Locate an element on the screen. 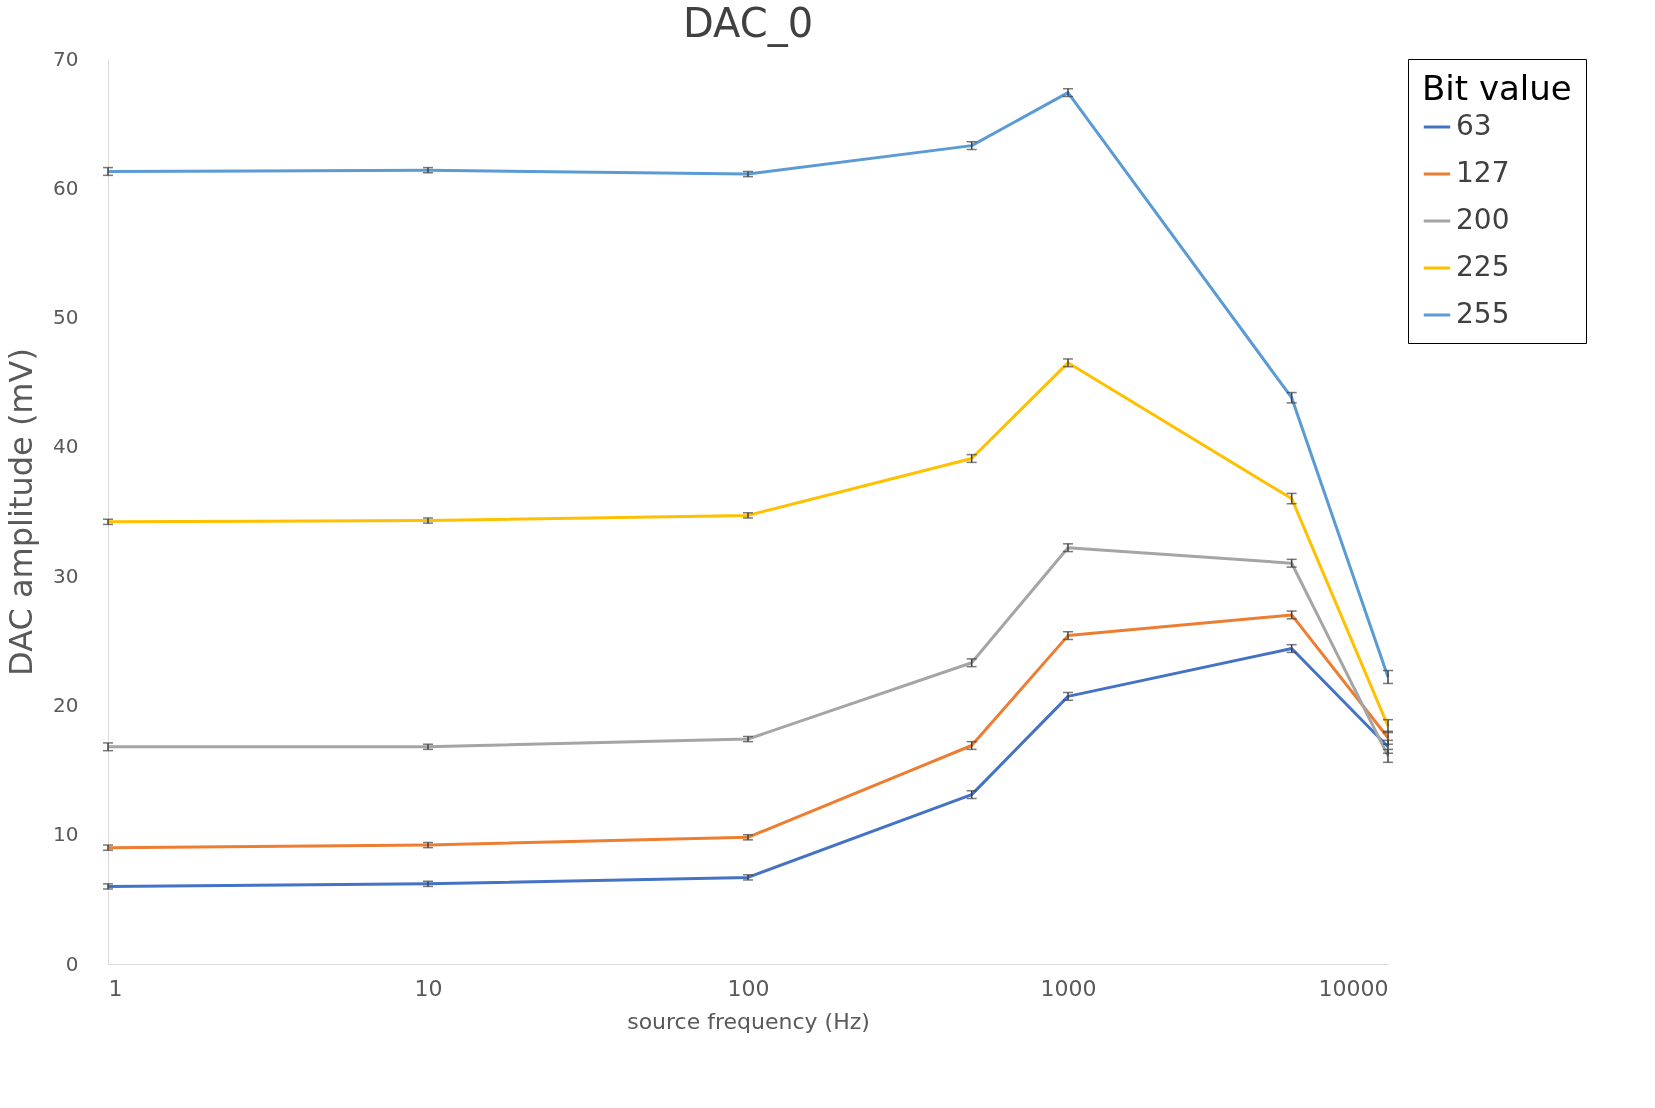 This screenshot has width=1655, height=1108. legend-label: 255 is located at coordinates (1483, 313).